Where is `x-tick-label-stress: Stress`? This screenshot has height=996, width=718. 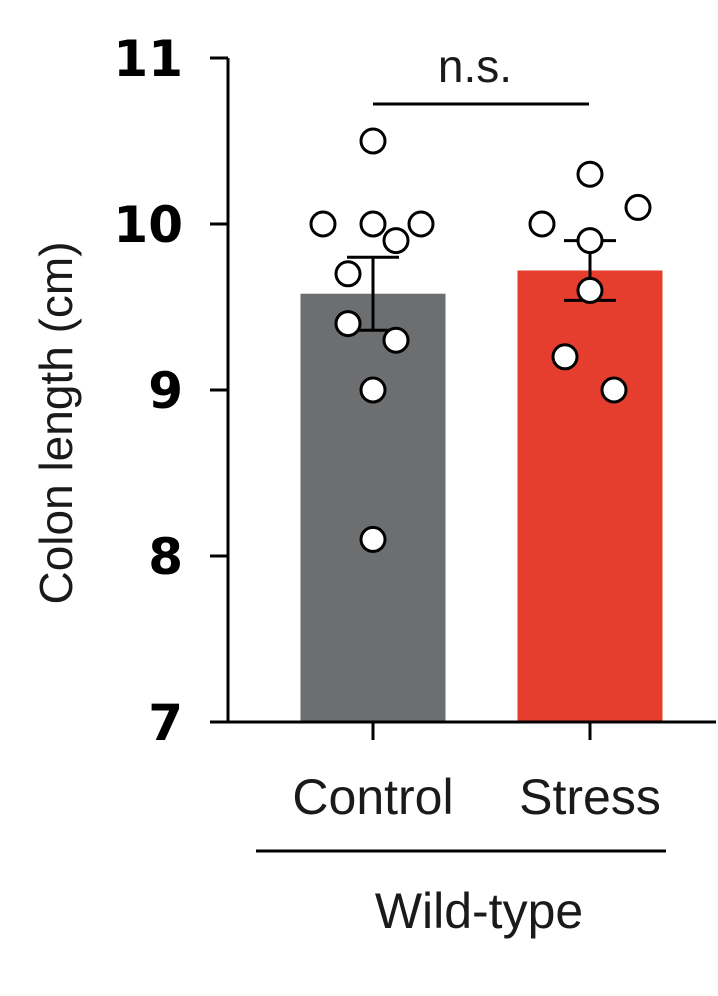
x-tick-label-stress: Stress is located at coordinates (590, 797).